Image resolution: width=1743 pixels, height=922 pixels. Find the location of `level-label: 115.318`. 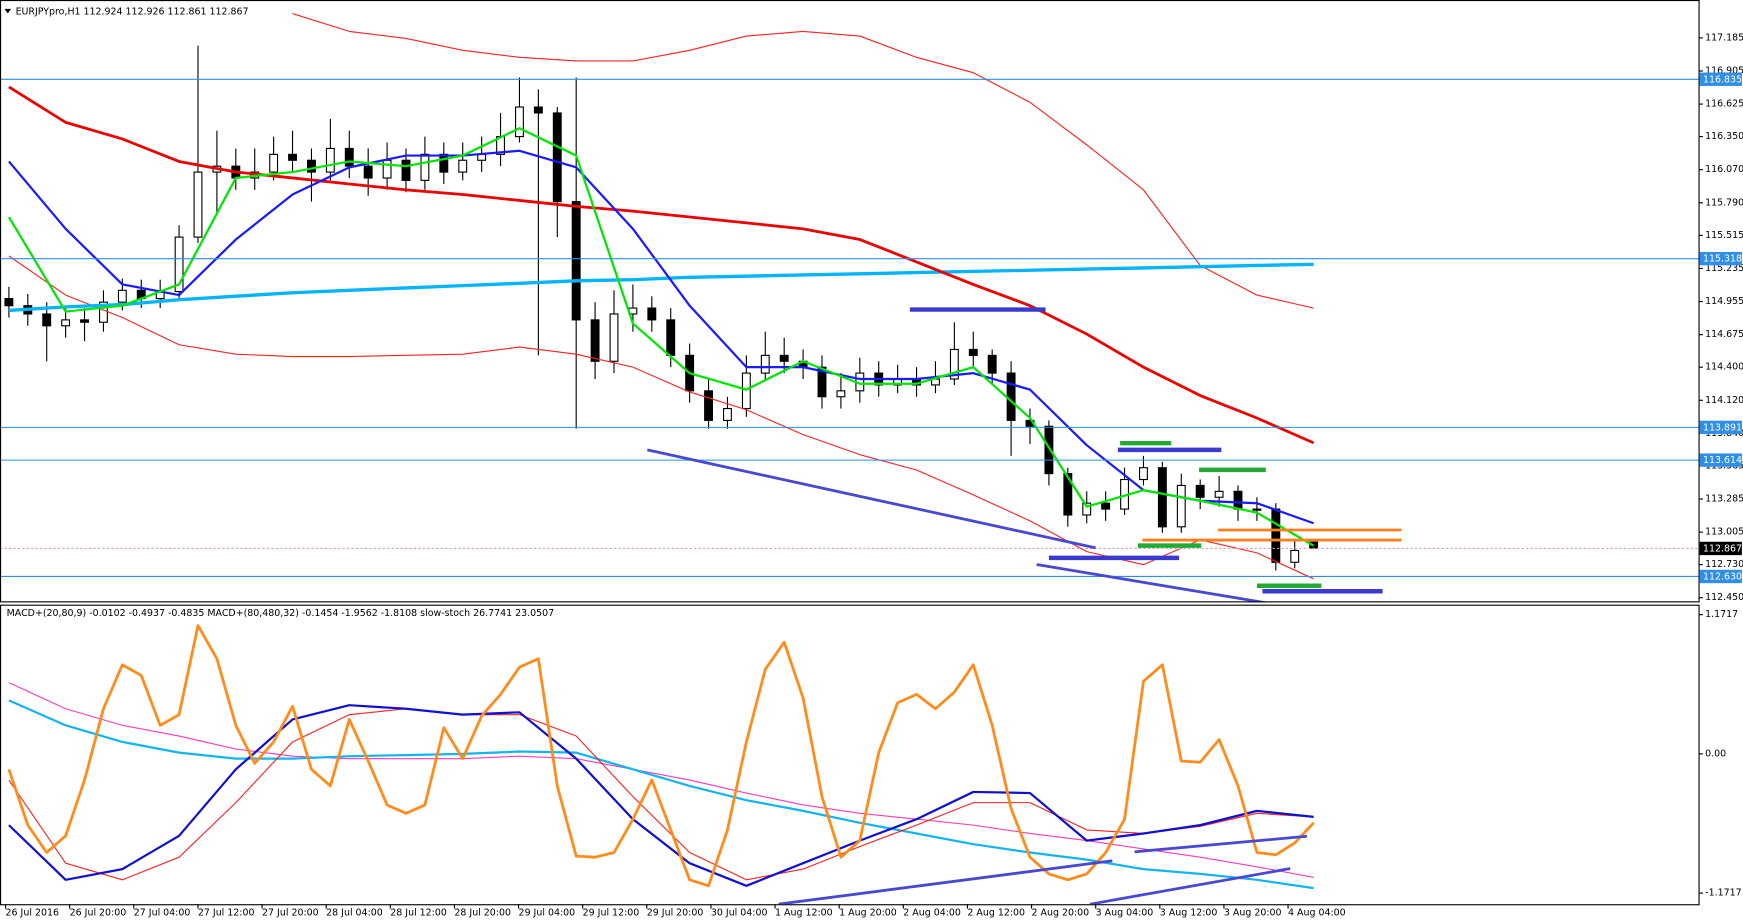

level-label: 115.318 is located at coordinates (1722, 259).